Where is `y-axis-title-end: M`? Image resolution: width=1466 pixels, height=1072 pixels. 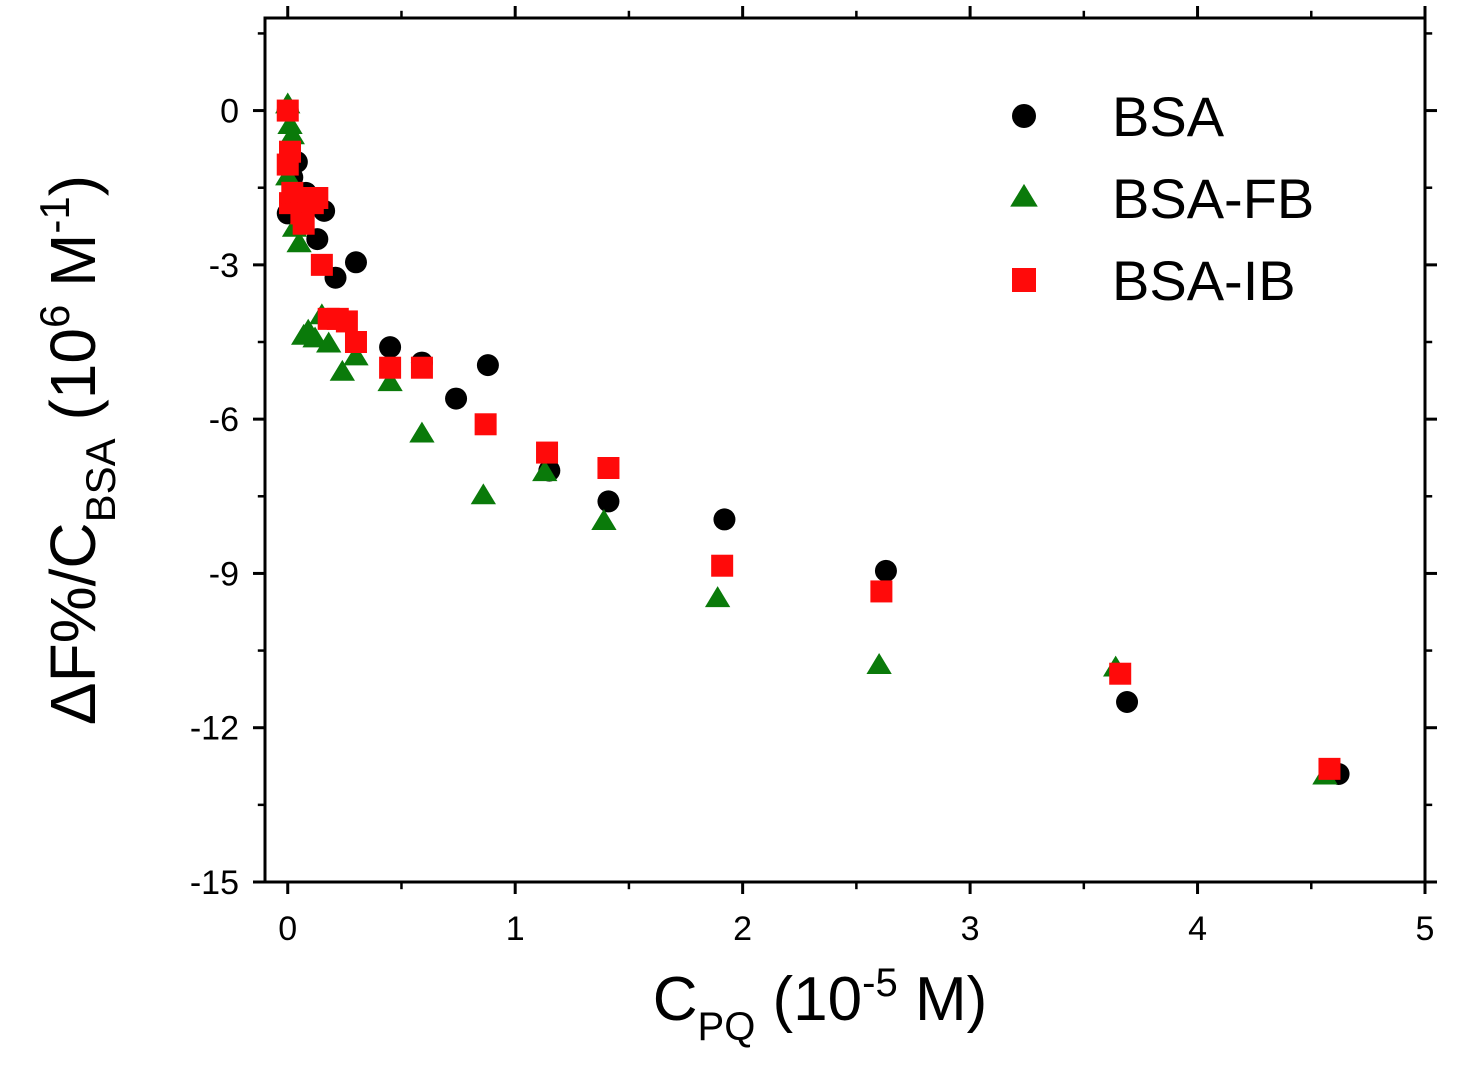
y-axis-title-end: M is located at coordinates (73, 269).